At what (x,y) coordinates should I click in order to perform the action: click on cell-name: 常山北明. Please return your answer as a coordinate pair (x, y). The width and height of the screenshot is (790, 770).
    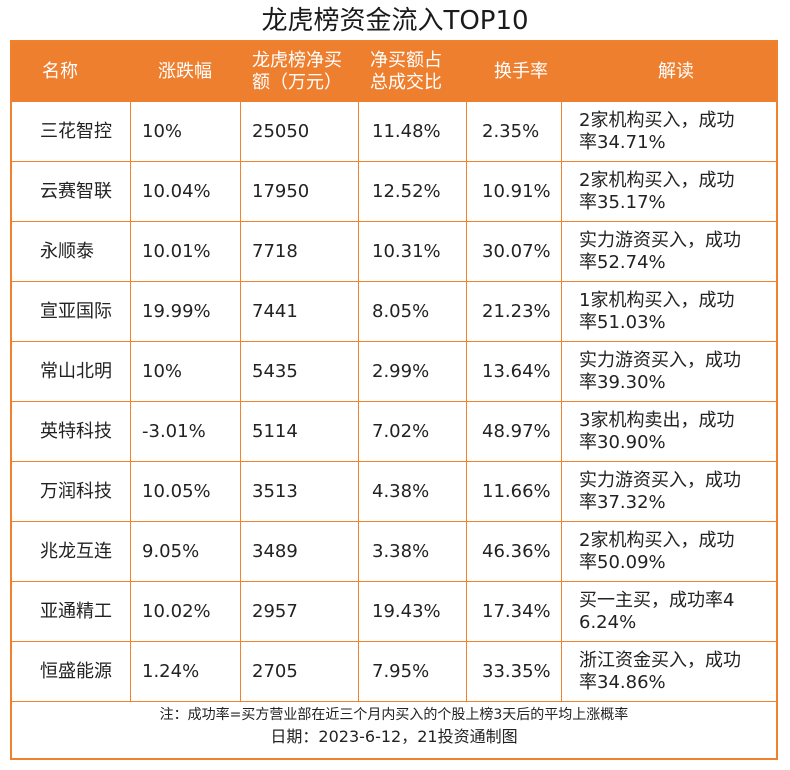
    Looking at the image, I should click on (76, 371).